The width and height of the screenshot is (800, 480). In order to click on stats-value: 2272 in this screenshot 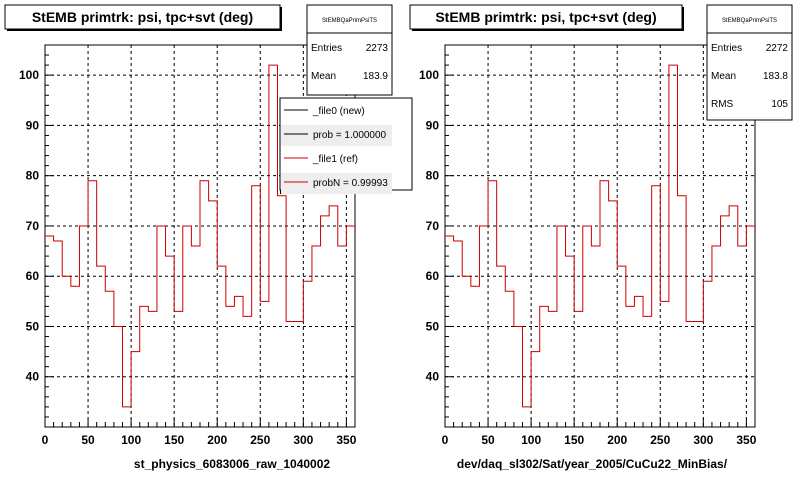, I will do `click(777, 48)`.